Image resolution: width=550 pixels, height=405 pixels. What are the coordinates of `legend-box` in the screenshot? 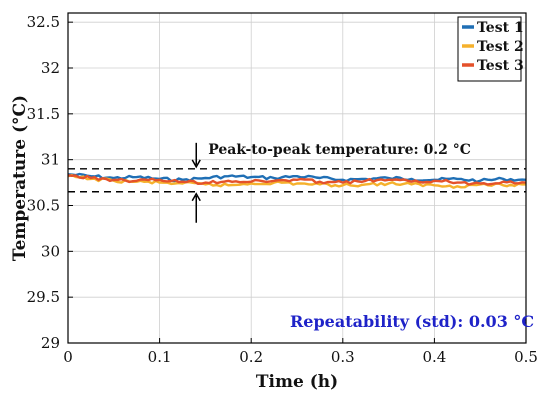 It's located at (489, 49).